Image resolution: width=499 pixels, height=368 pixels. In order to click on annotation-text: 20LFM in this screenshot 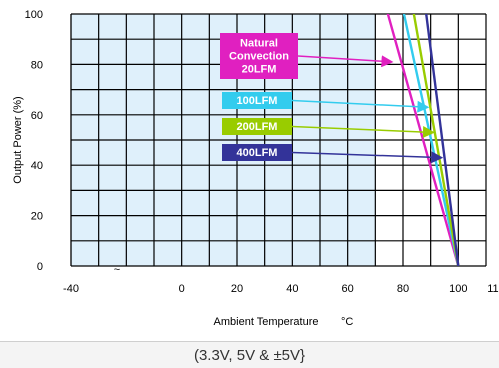, I will do `click(259, 70)`.